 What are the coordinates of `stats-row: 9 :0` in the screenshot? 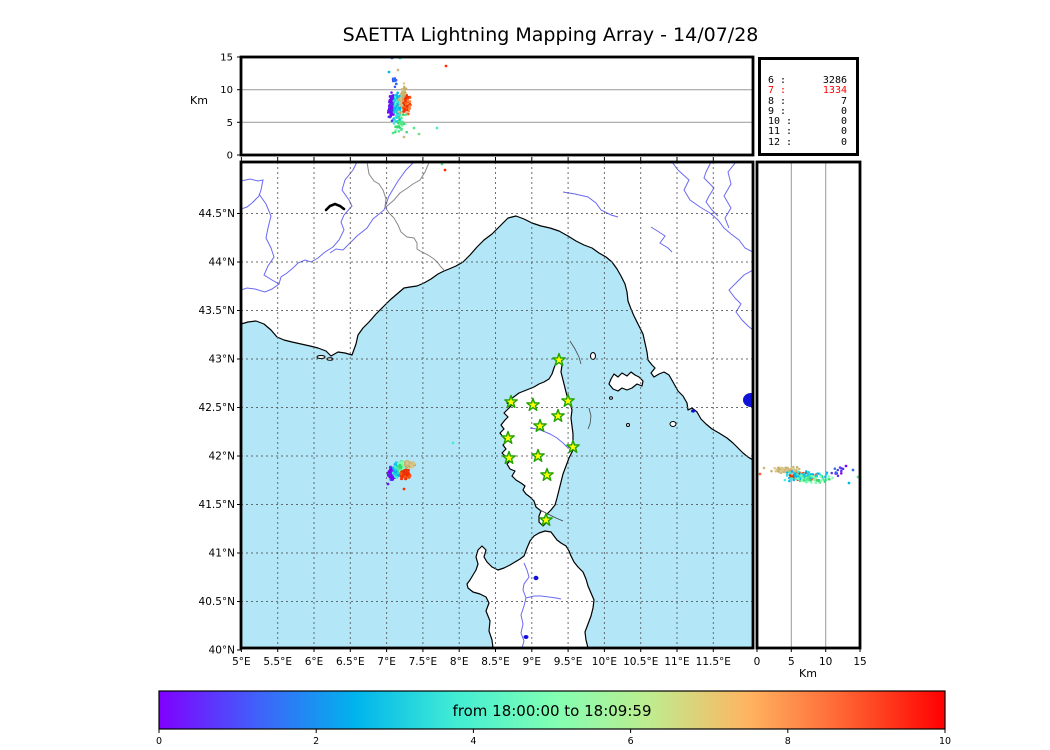 It's located at (807, 111).